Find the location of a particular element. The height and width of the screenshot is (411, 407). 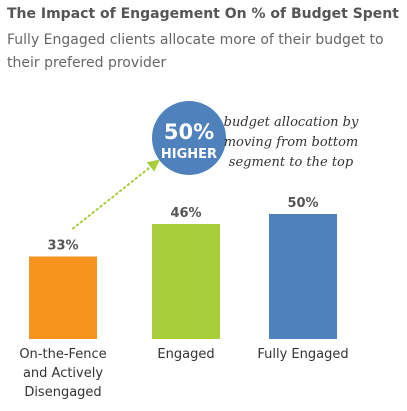

category-label-1: Engaged is located at coordinates (185, 354).